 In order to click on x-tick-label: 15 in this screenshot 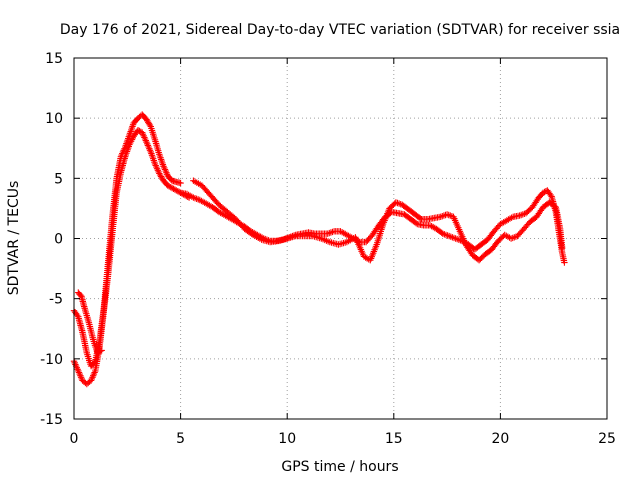, I will do `click(394, 439)`.